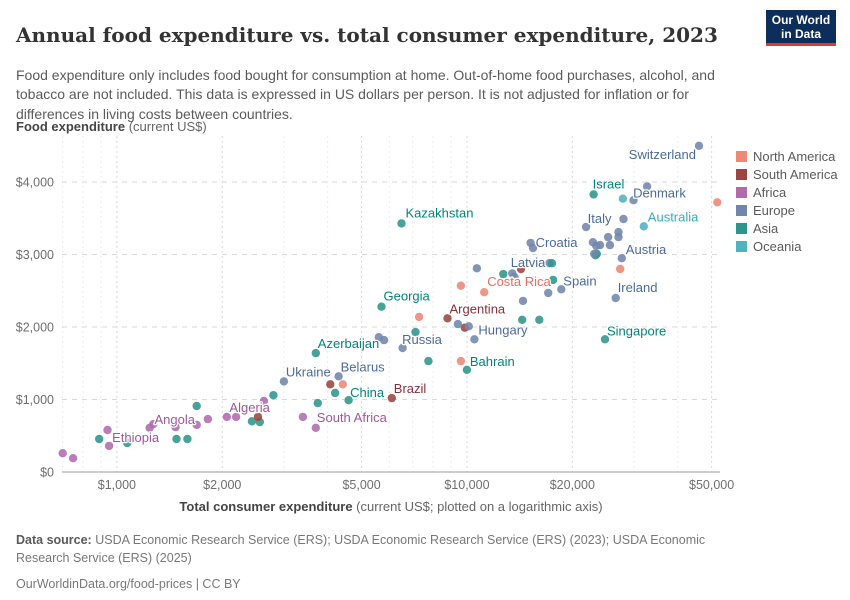 Image resolution: width=850 pixels, height=600 pixels. What do you see at coordinates (593, 194) in the screenshot?
I see `data-point-israel` at bounding box center [593, 194].